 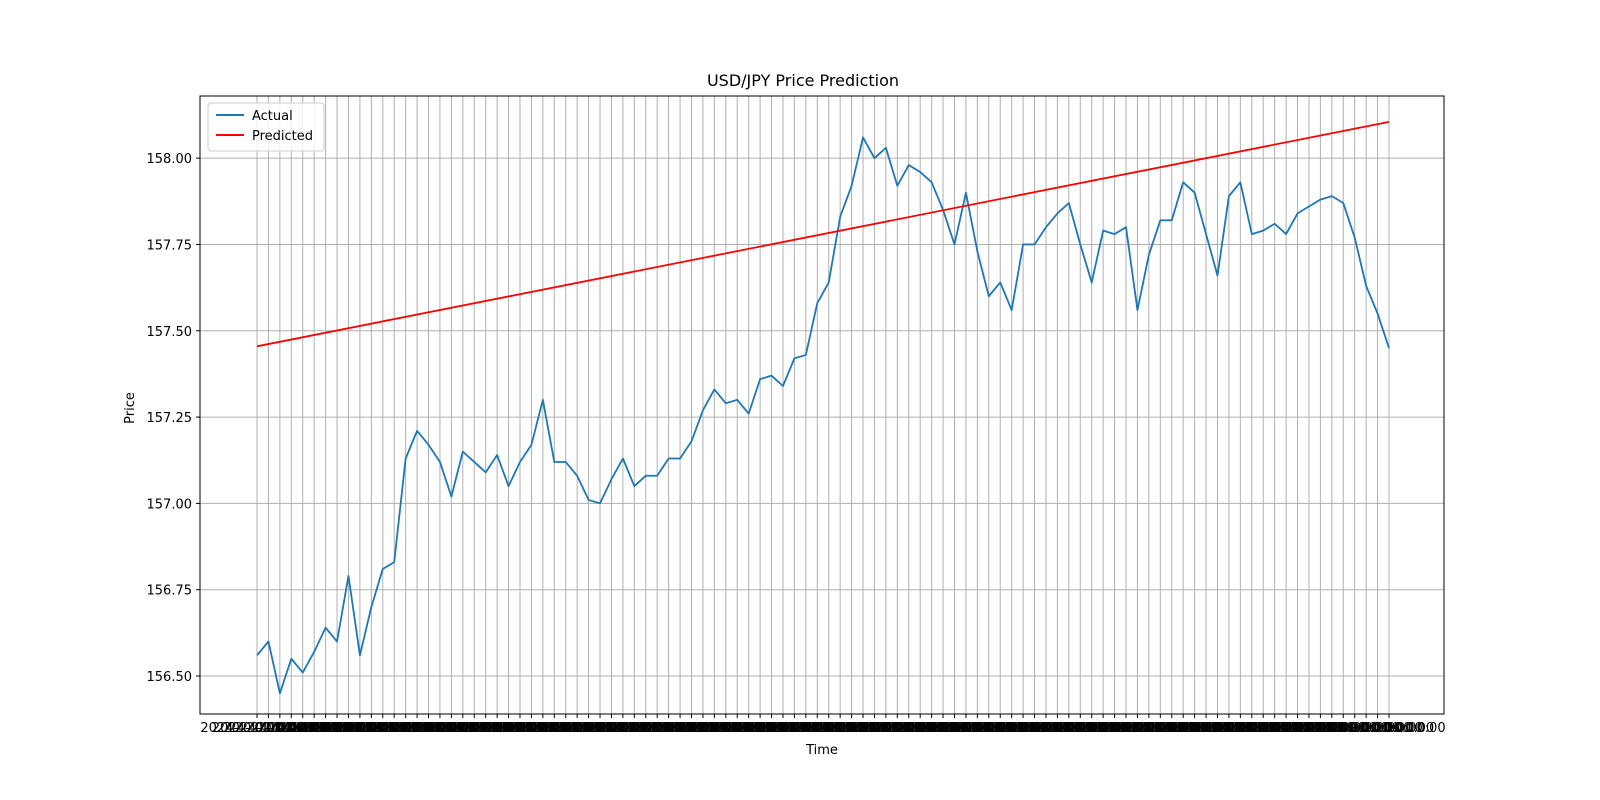 I want to click on y-tick-label: 157.50, so click(x=170, y=332).